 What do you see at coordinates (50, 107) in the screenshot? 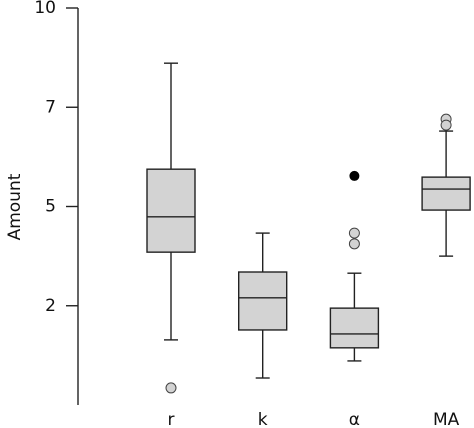
I see `y-tick-label: 7` at bounding box center [50, 107].